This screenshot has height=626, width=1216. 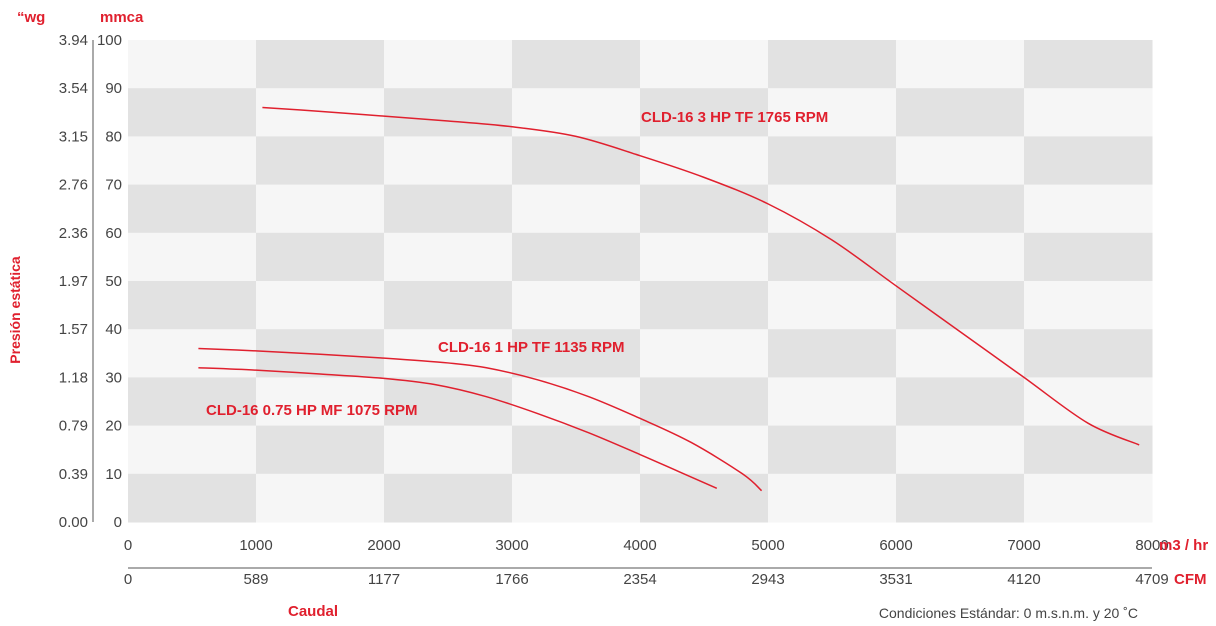 What do you see at coordinates (113, 88) in the screenshot?
I see `y-tick-mmca: 90` at bounding box center [113, 88].